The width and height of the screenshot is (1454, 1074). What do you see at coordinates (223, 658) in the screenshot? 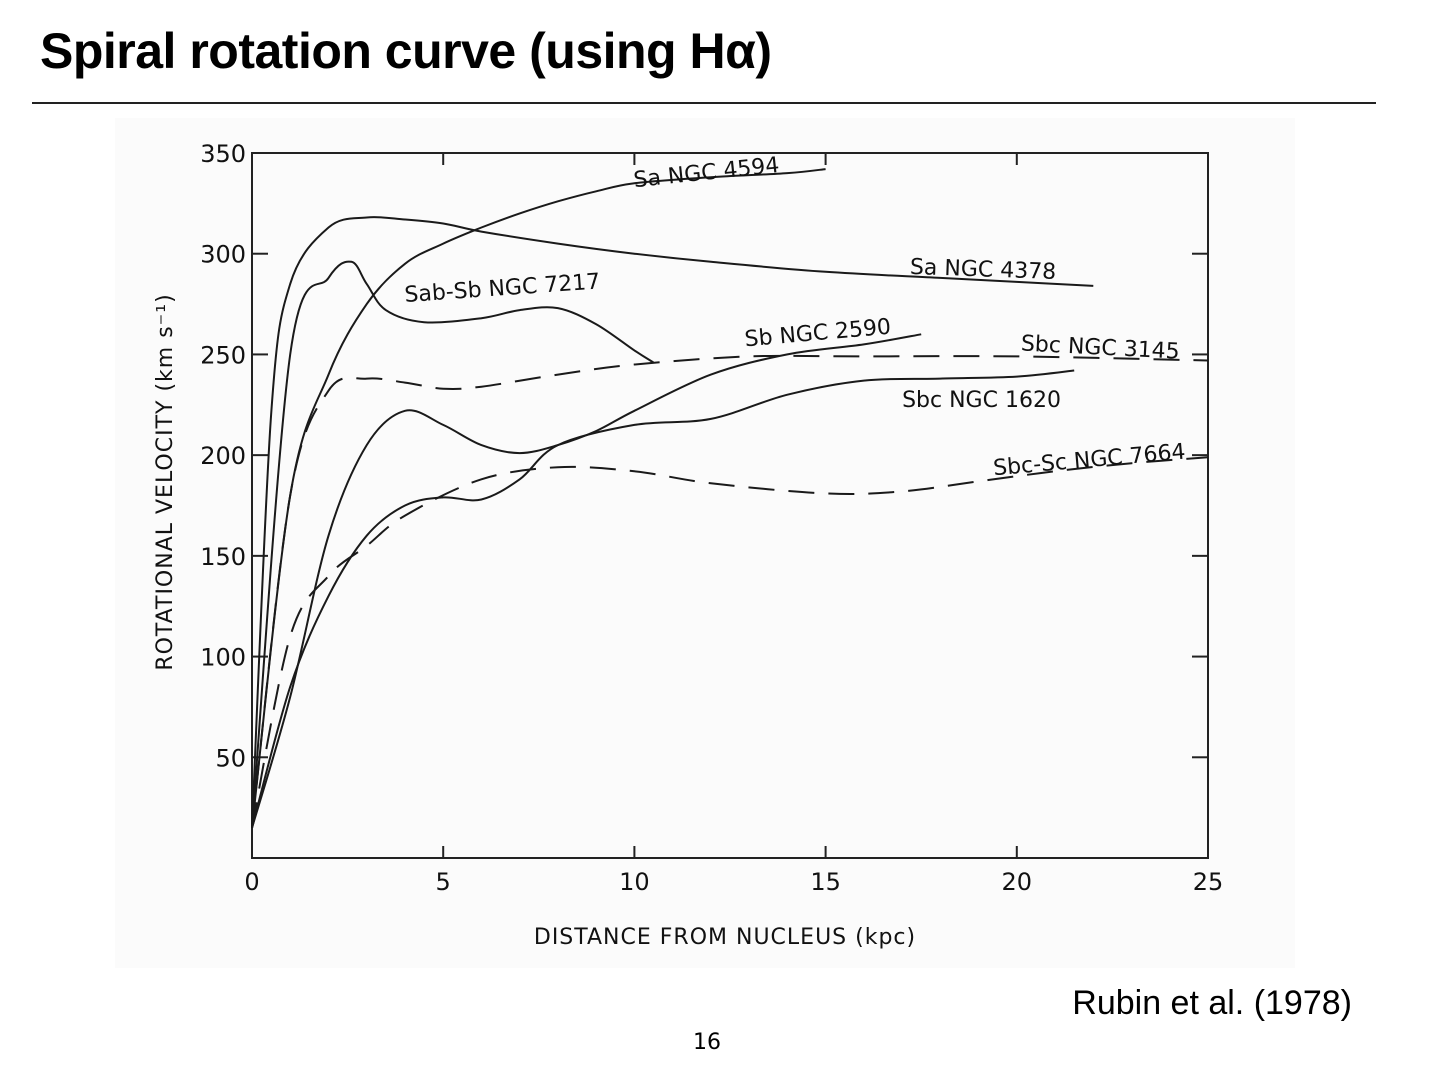
I see `y-tick-label: 100` at bounding box center [223, 658].